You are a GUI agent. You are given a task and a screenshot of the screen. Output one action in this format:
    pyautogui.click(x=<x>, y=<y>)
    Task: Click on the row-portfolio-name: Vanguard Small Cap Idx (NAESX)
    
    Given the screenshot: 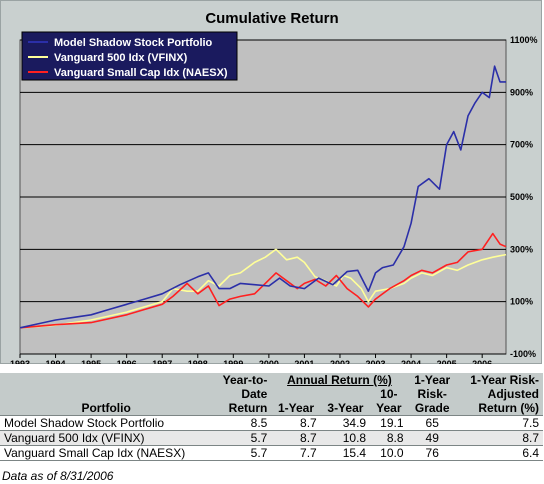 What is the action you would take?
    pyautogui.click(x=106, y=453)
    